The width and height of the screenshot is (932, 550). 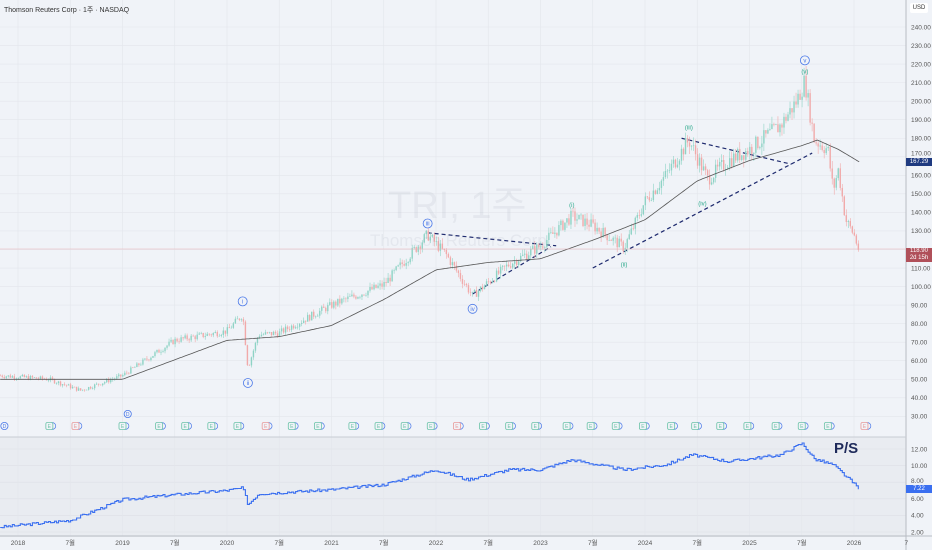 I want to click on wave-label: (v), so click(x=804, y=73).